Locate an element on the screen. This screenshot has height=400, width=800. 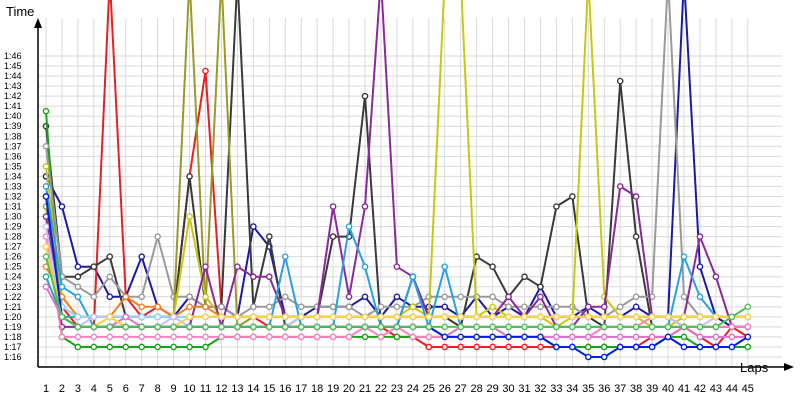
y-tick-label: 1:28 is located at coordinates (13, 237).